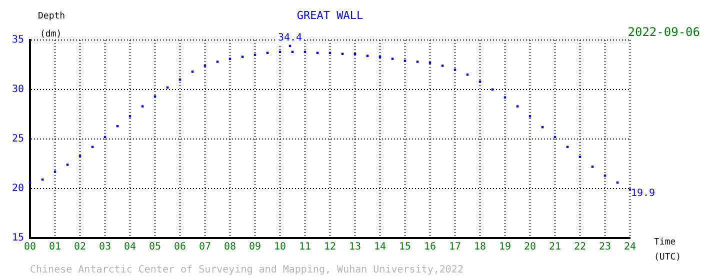  What do you see at coordinates (380, 247) in the screenshot?
I see `x-tick-label: 14` at bounding box center [380, 247].